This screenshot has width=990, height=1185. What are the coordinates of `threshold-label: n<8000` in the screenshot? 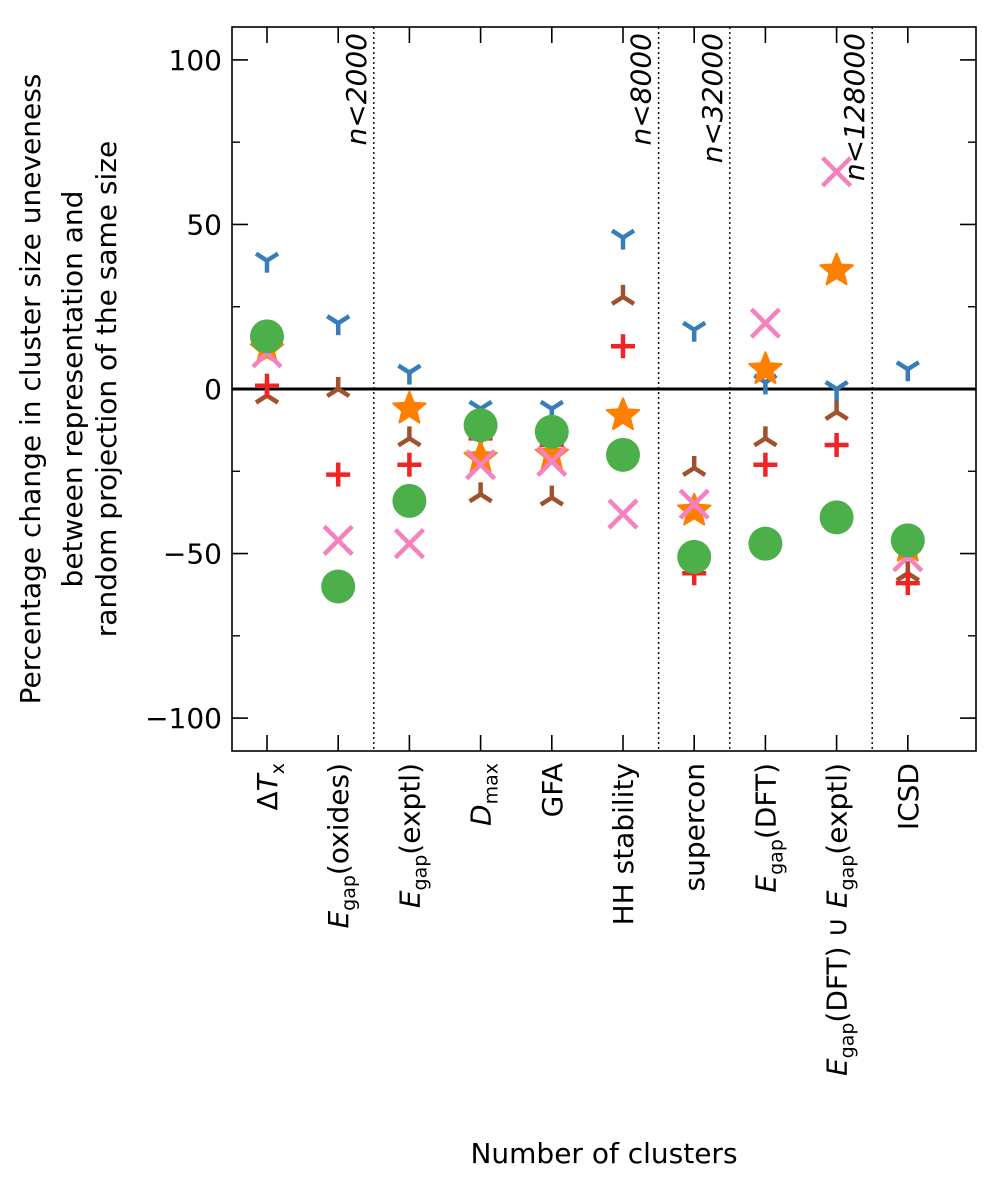 It's located at (641, 89).